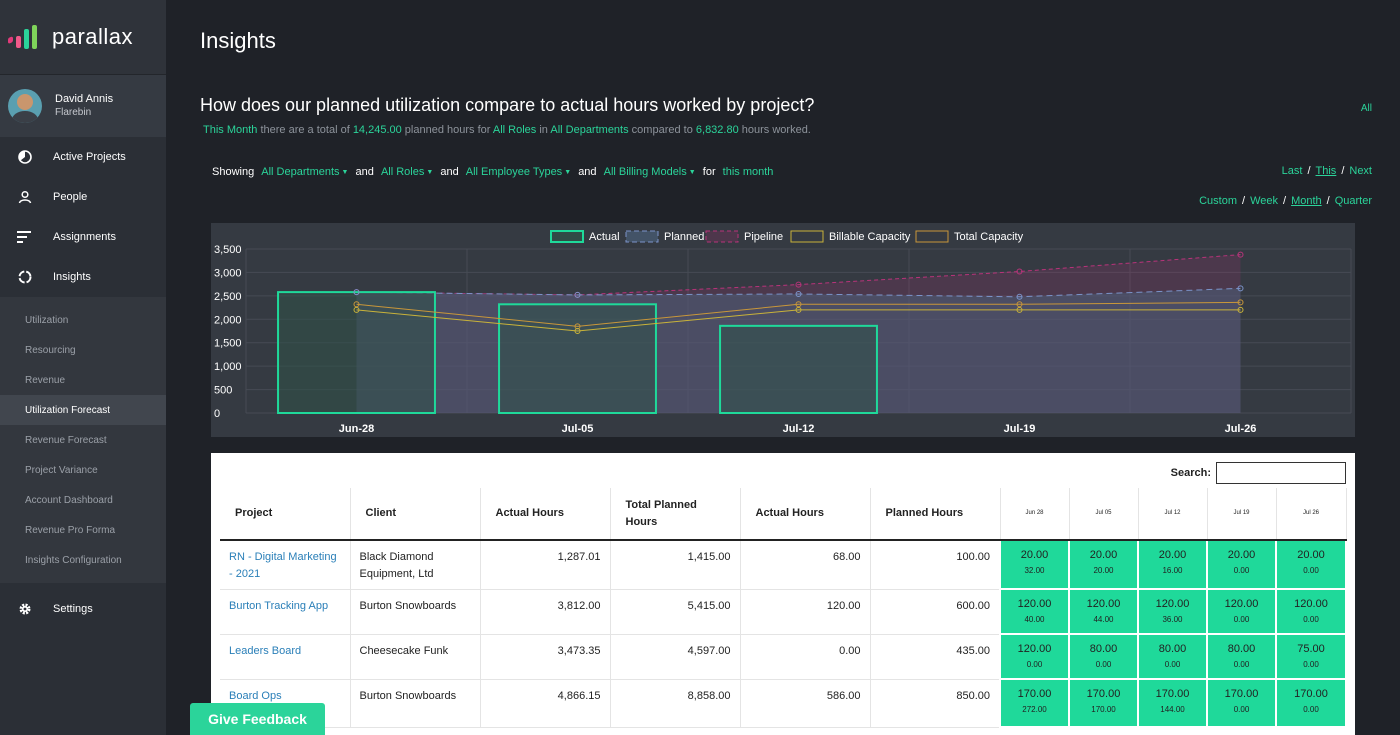 This screenshot has height=735, width=1400. What do you see at coordinates (1034, 611) in the screenshot?
I see `week-cell: 120.00 40.00` at bounding box center [1034, 611].